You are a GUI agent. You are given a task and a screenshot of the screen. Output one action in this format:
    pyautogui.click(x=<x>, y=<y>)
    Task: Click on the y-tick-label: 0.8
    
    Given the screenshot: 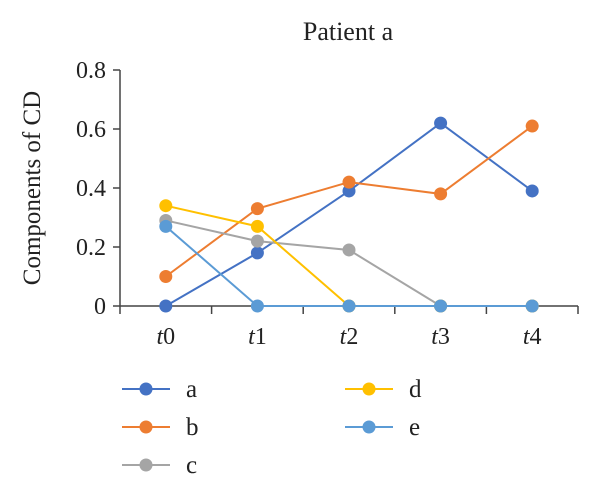 What is the action you would take?
    pyautogui.click(x=91, y=71)
    